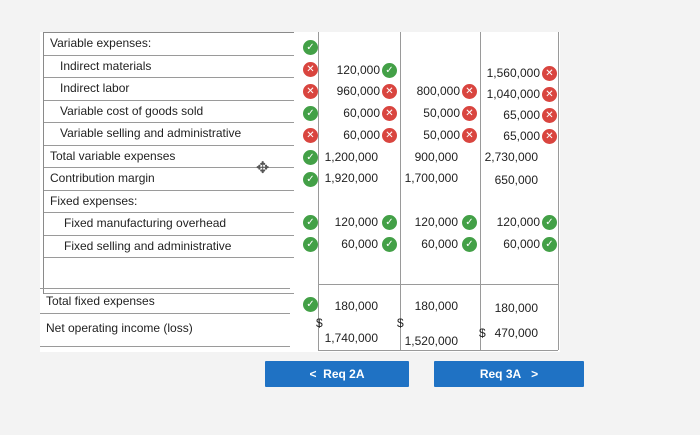 Image resolution: width=700 pixels, height=435 pixels. Describe the element at coordinates (438, 91) in the screenshot. I see `value-cell: 800,000` at that location.